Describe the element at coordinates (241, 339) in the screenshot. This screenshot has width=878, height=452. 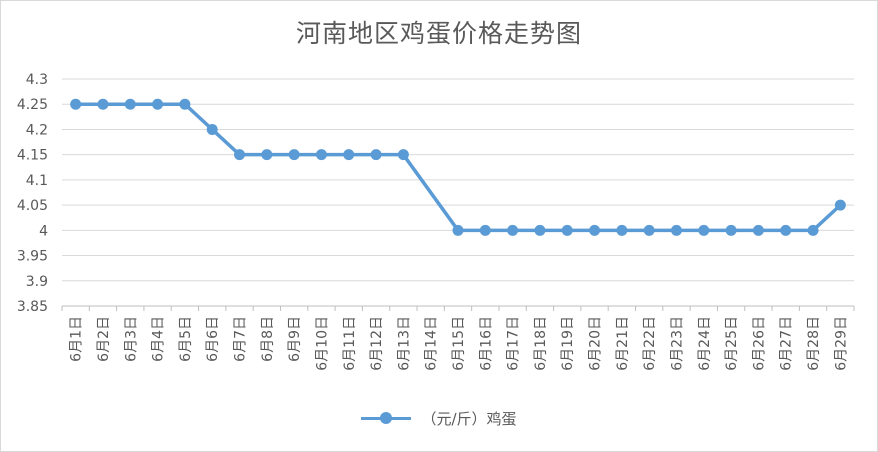
I see `x-tick-label: 6月7日` at that location.